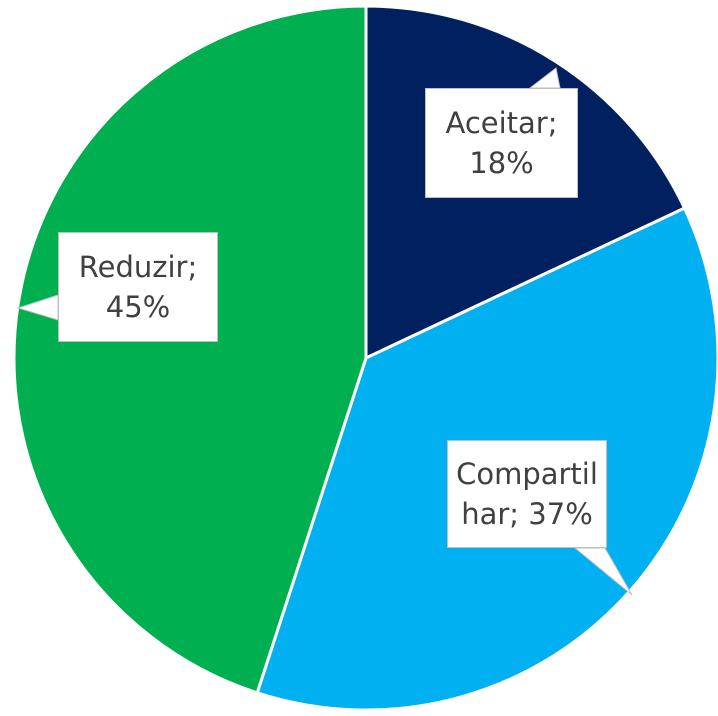  I want to click on data-label: Aceitar; 18%, so click(501, 143).